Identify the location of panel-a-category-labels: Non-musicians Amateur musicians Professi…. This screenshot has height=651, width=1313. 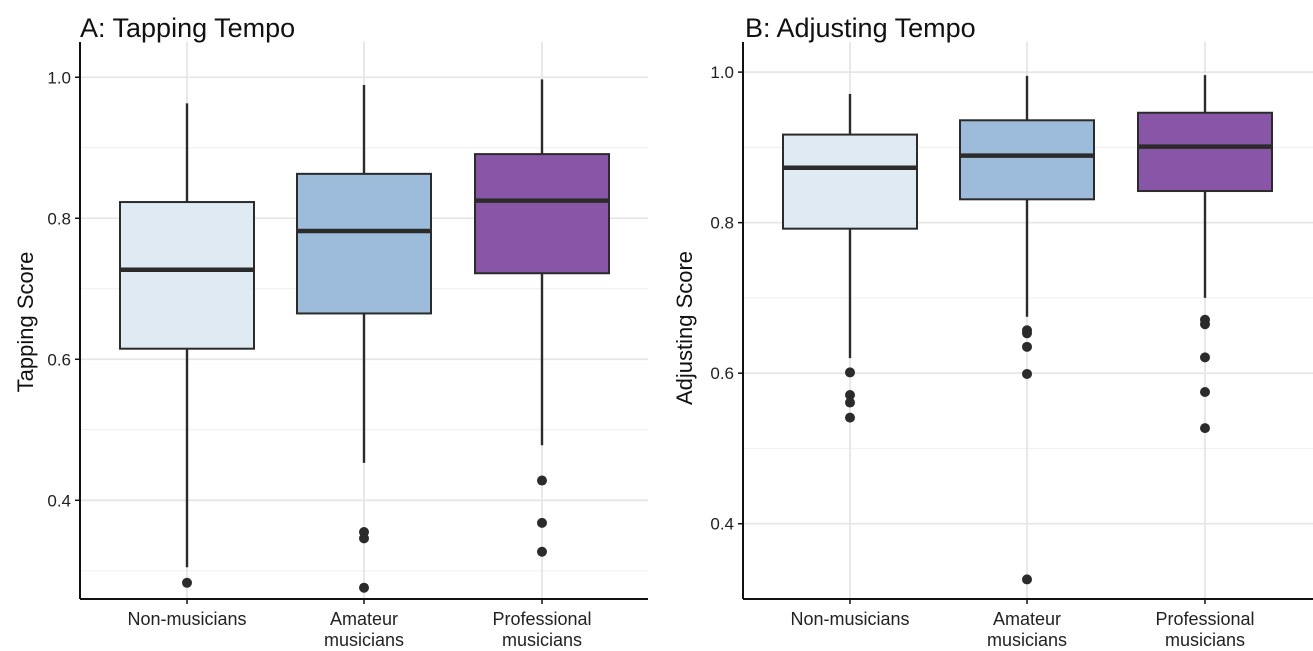
(359, 629).